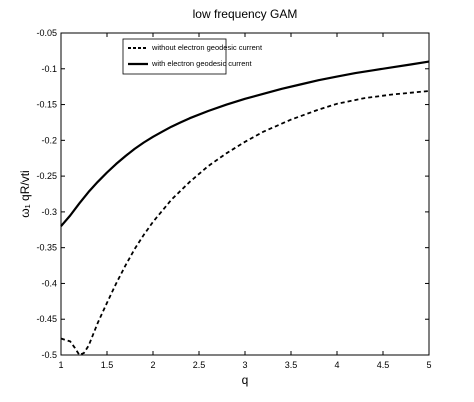 This screenshot has width=474, height=402. Describe the element at coordinates (336, 365) in the screenshot. I see `x-tick-label: 4` at that location.